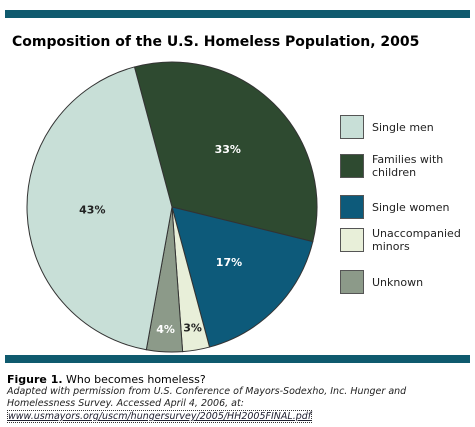 The height and width of the screenshot is (427, 475). Describe the element at coordinates (136, 379) in the screenshot. I see `caption-text: Who becomes homeless?` at that location.